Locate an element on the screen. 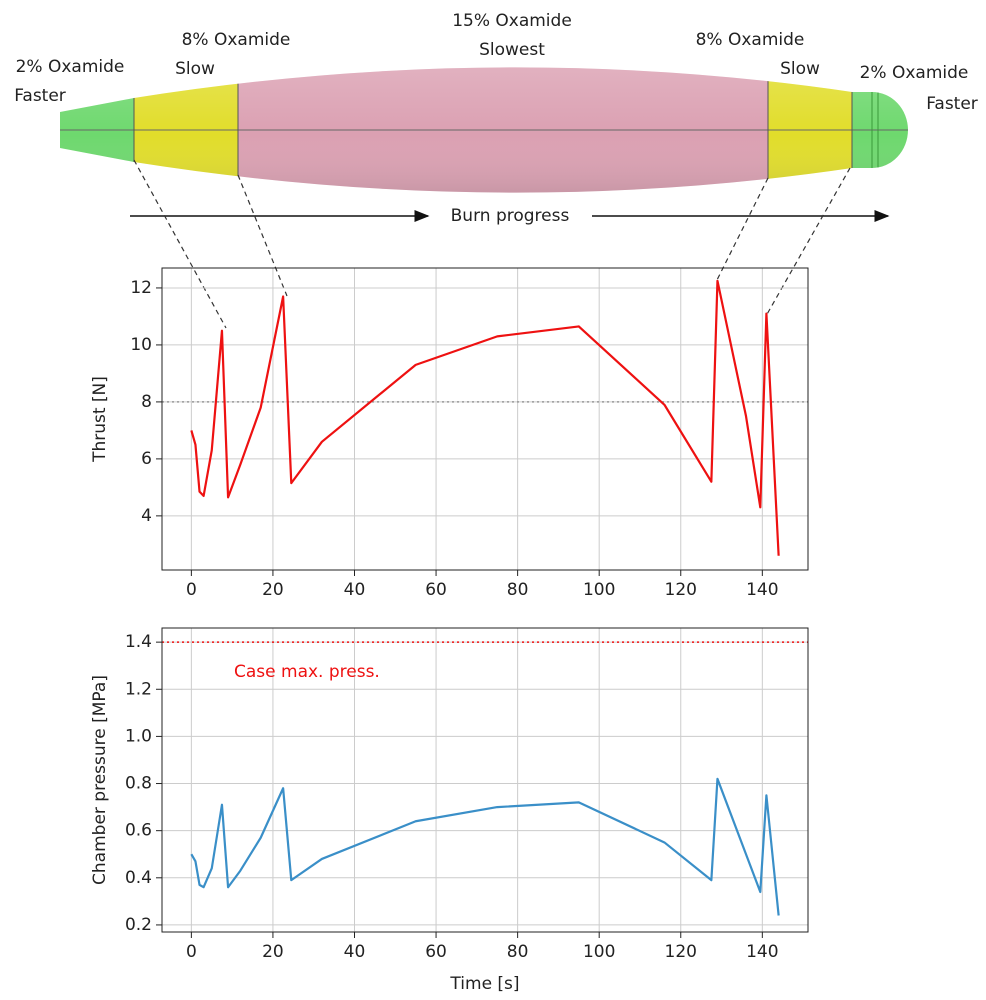 This screenshot has height=1000, width=986. reference-label: Case max. press. is located at coordinates (307, 672).